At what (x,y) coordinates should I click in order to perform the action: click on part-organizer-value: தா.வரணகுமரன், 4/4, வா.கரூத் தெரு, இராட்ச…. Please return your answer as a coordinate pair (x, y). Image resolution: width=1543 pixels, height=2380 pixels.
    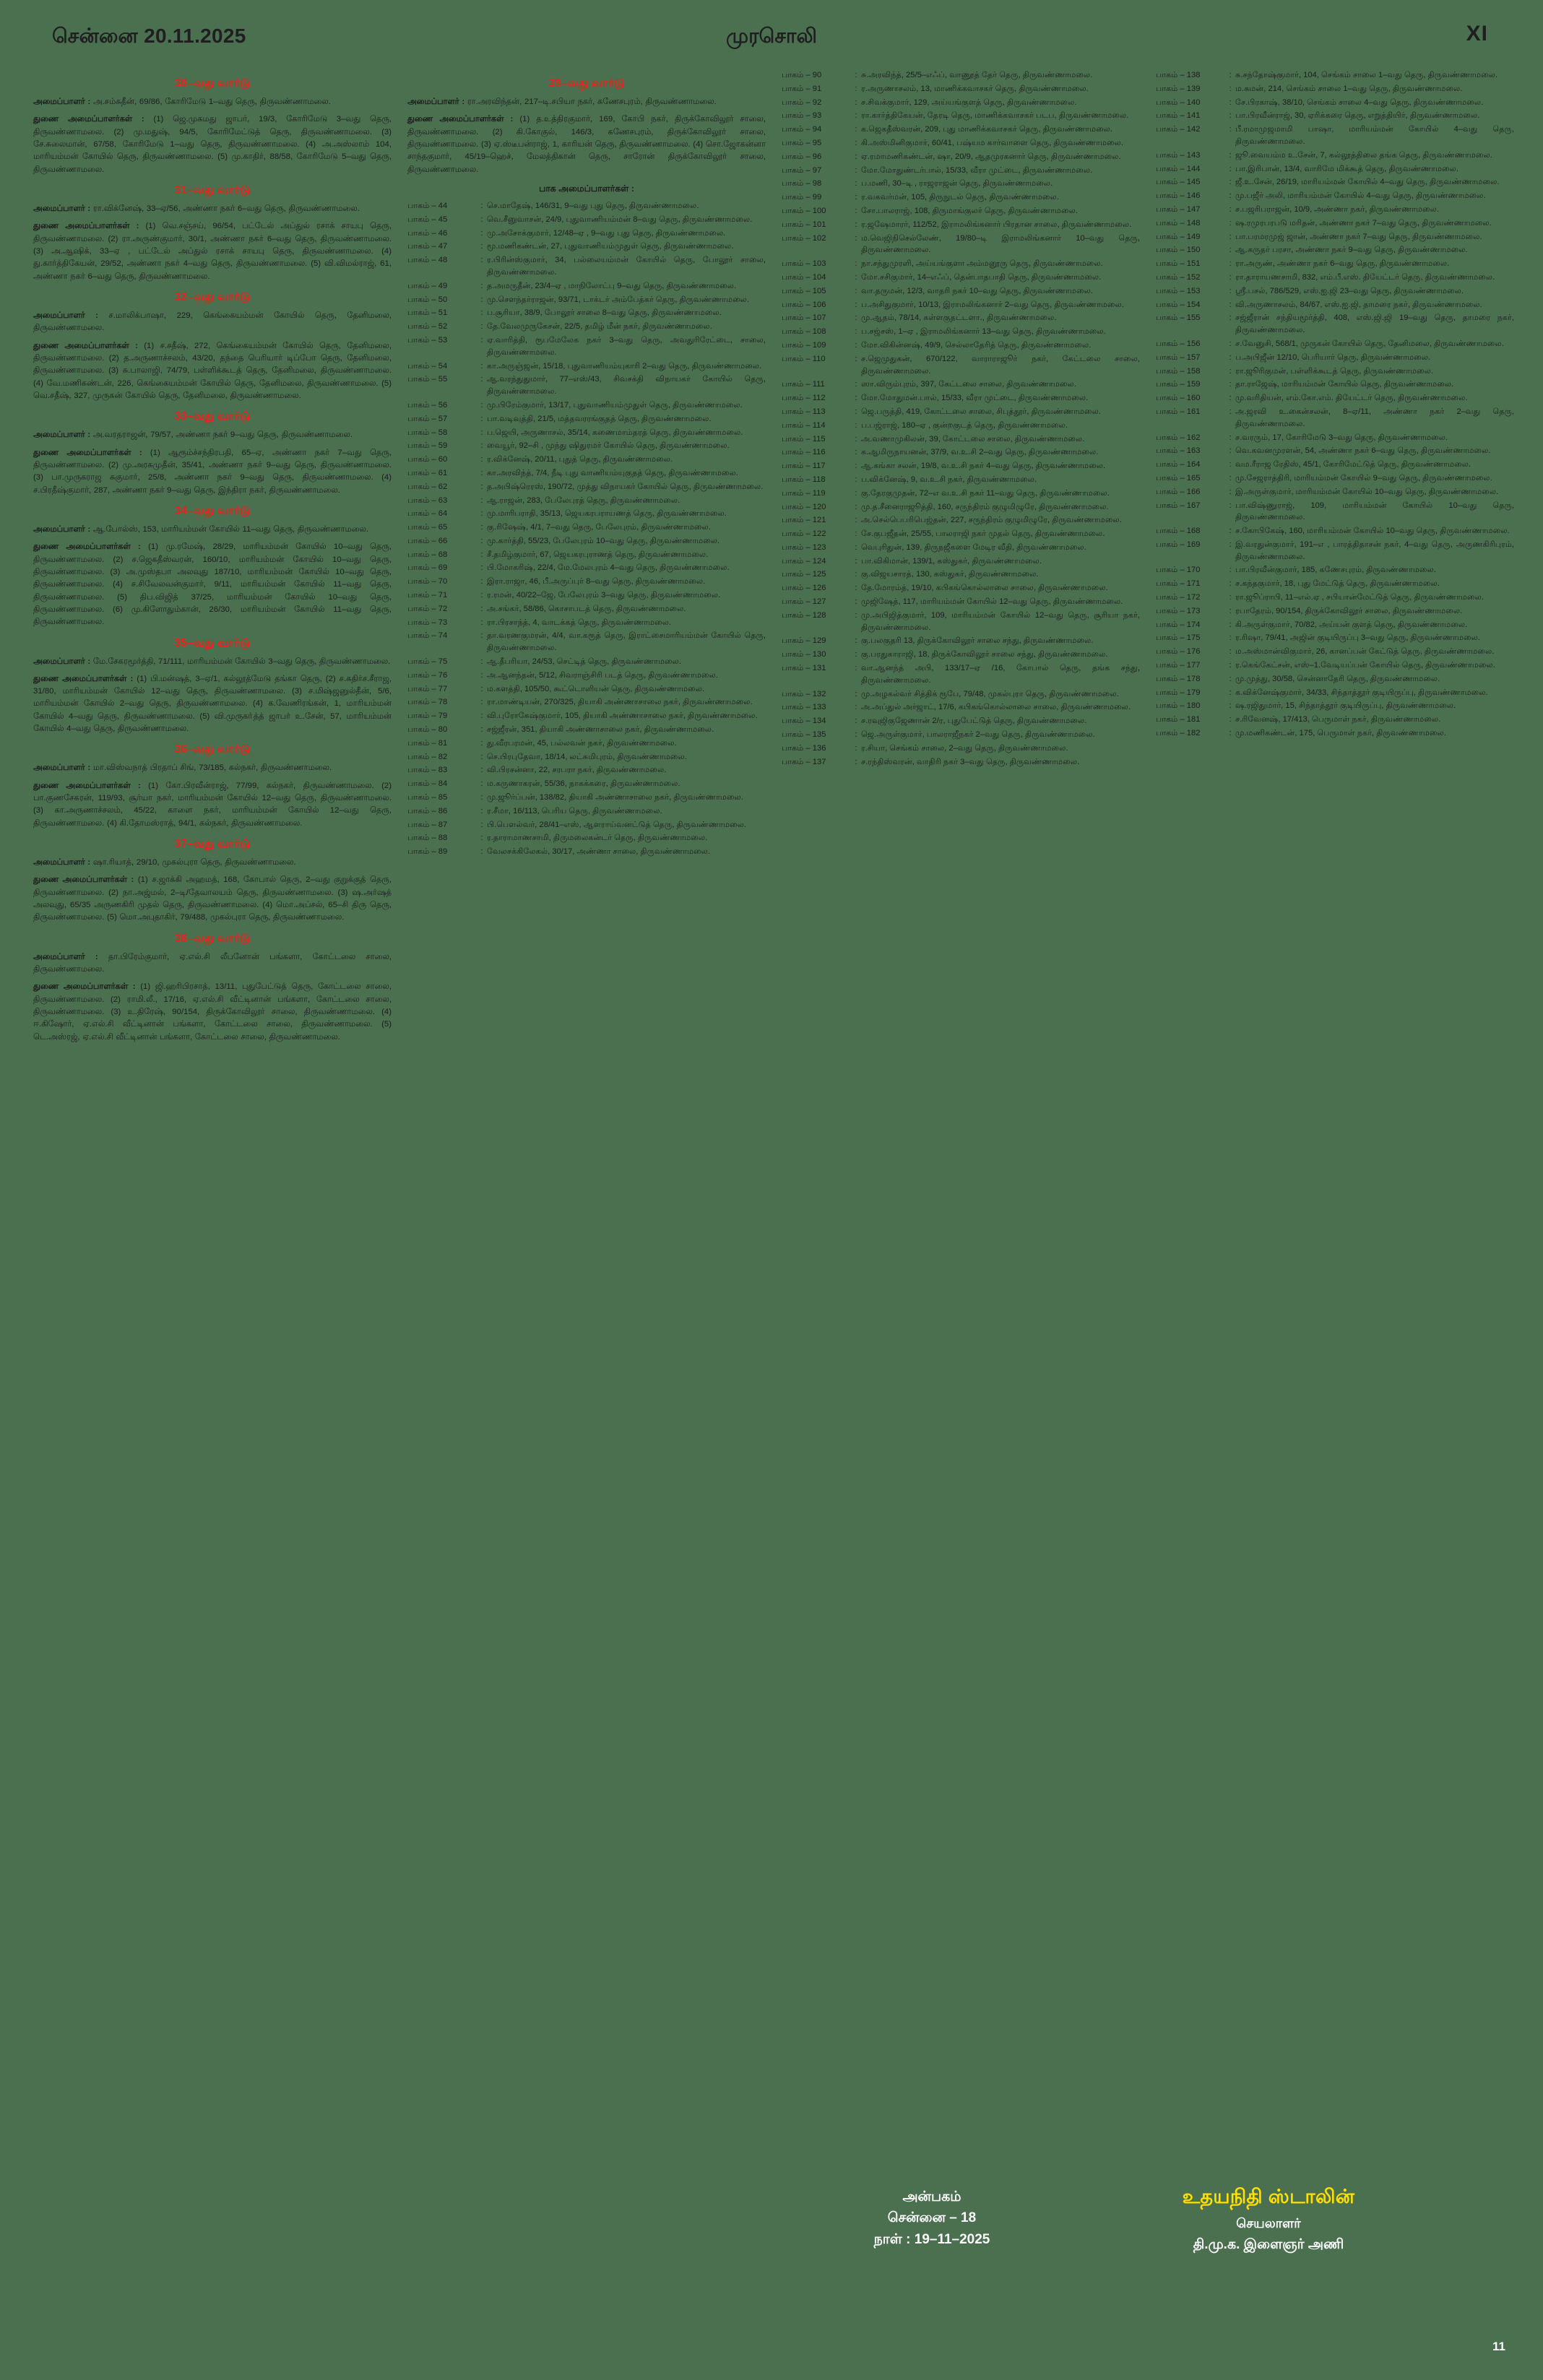
    Looking at the image, I should click on (626, 642).